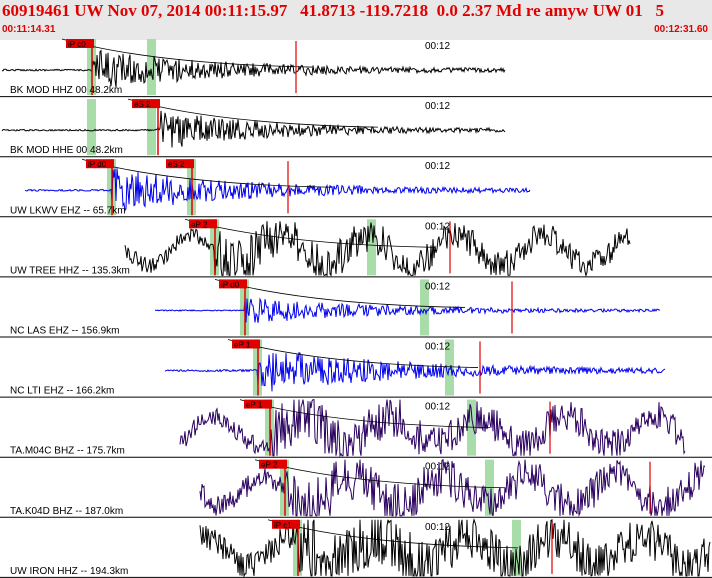 This screenshot has width=712, height=578. Describe the element at coordinates (66, 90) in the screenshot. I see `station-label: BK MOD HHZ 00 48.2km` at that location.